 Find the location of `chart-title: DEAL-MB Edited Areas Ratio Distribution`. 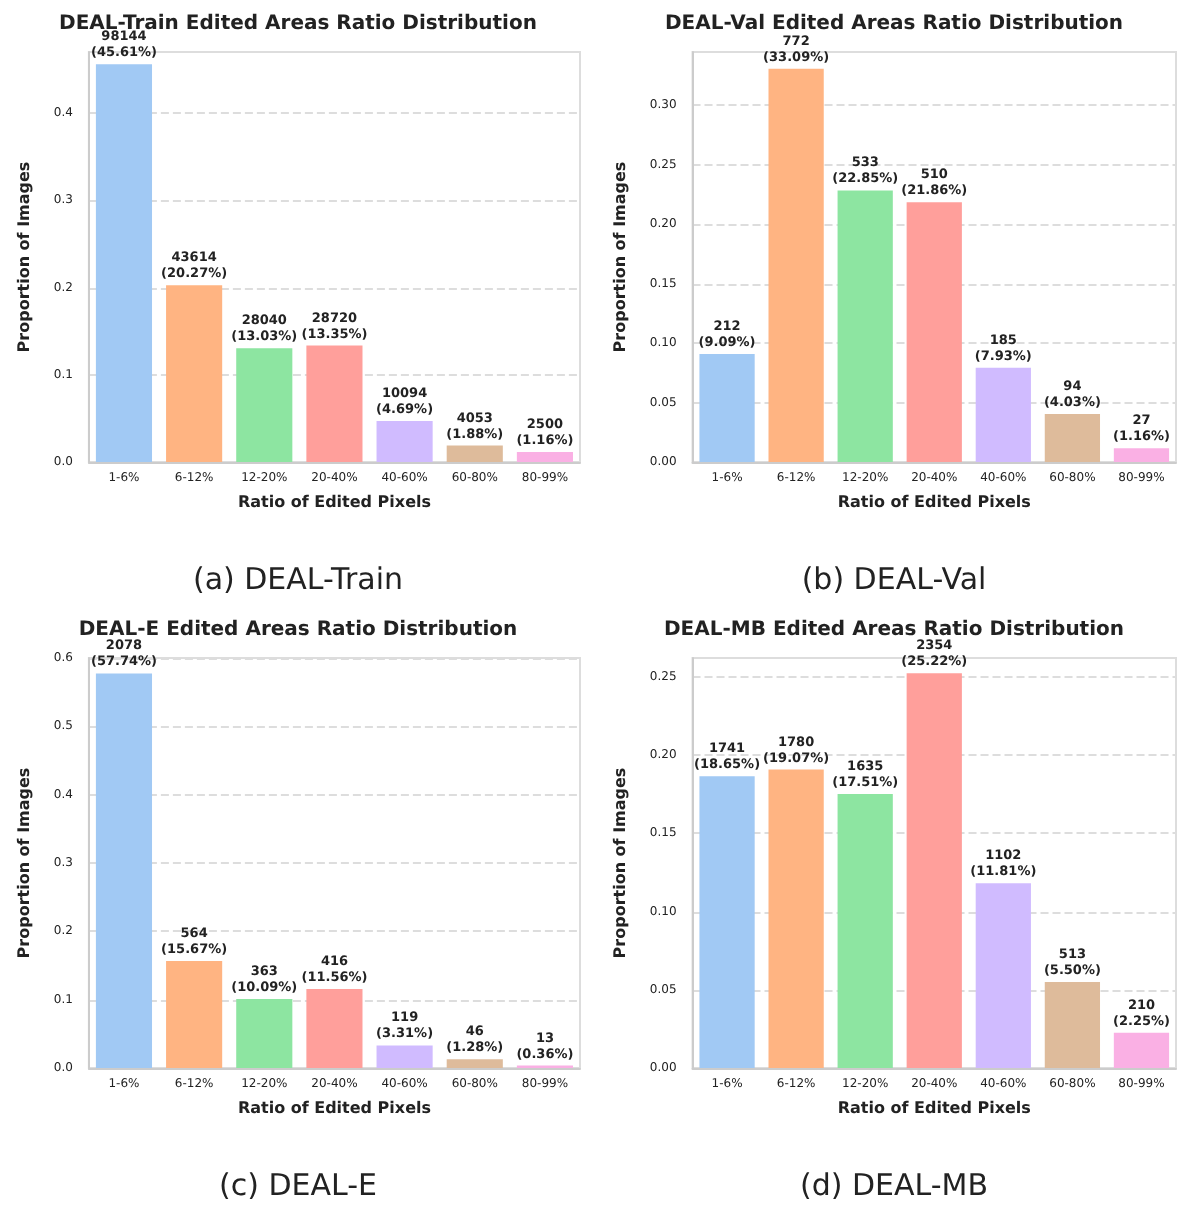

chart-title: DEAL-MB Edited Areas Ratio Distribution is located at coordinates (894, 630).